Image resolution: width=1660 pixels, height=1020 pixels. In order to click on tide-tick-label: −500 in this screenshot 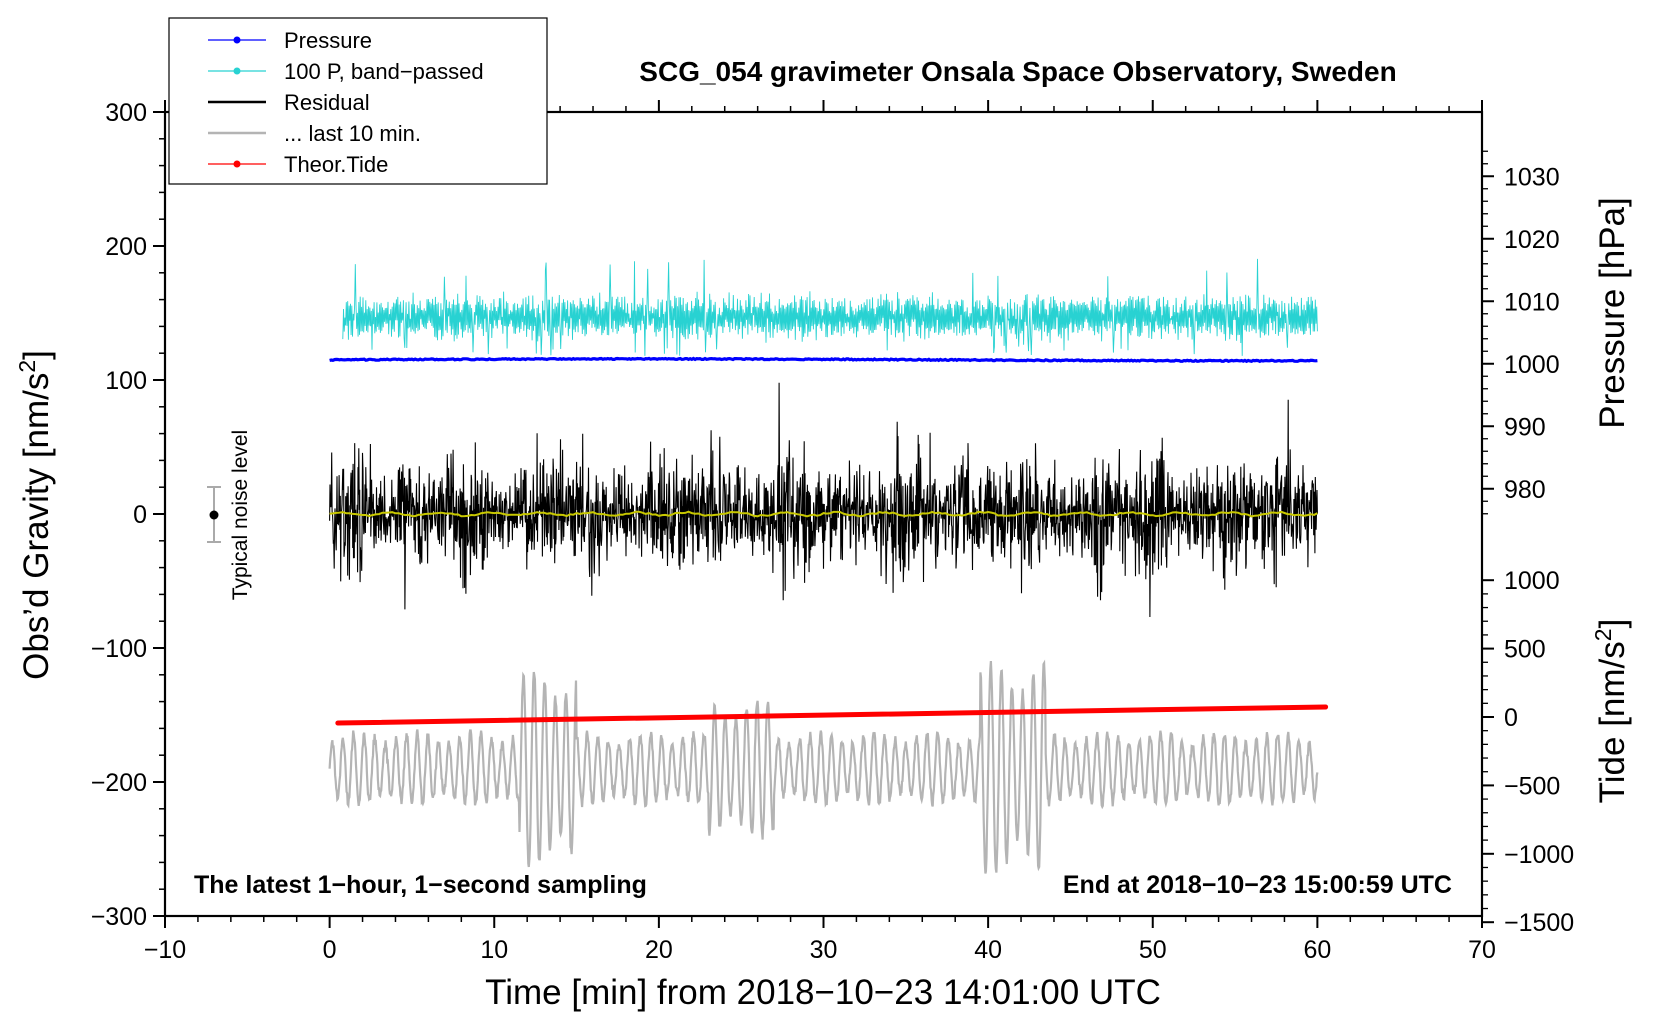, I will do `click(1532, 786)`.